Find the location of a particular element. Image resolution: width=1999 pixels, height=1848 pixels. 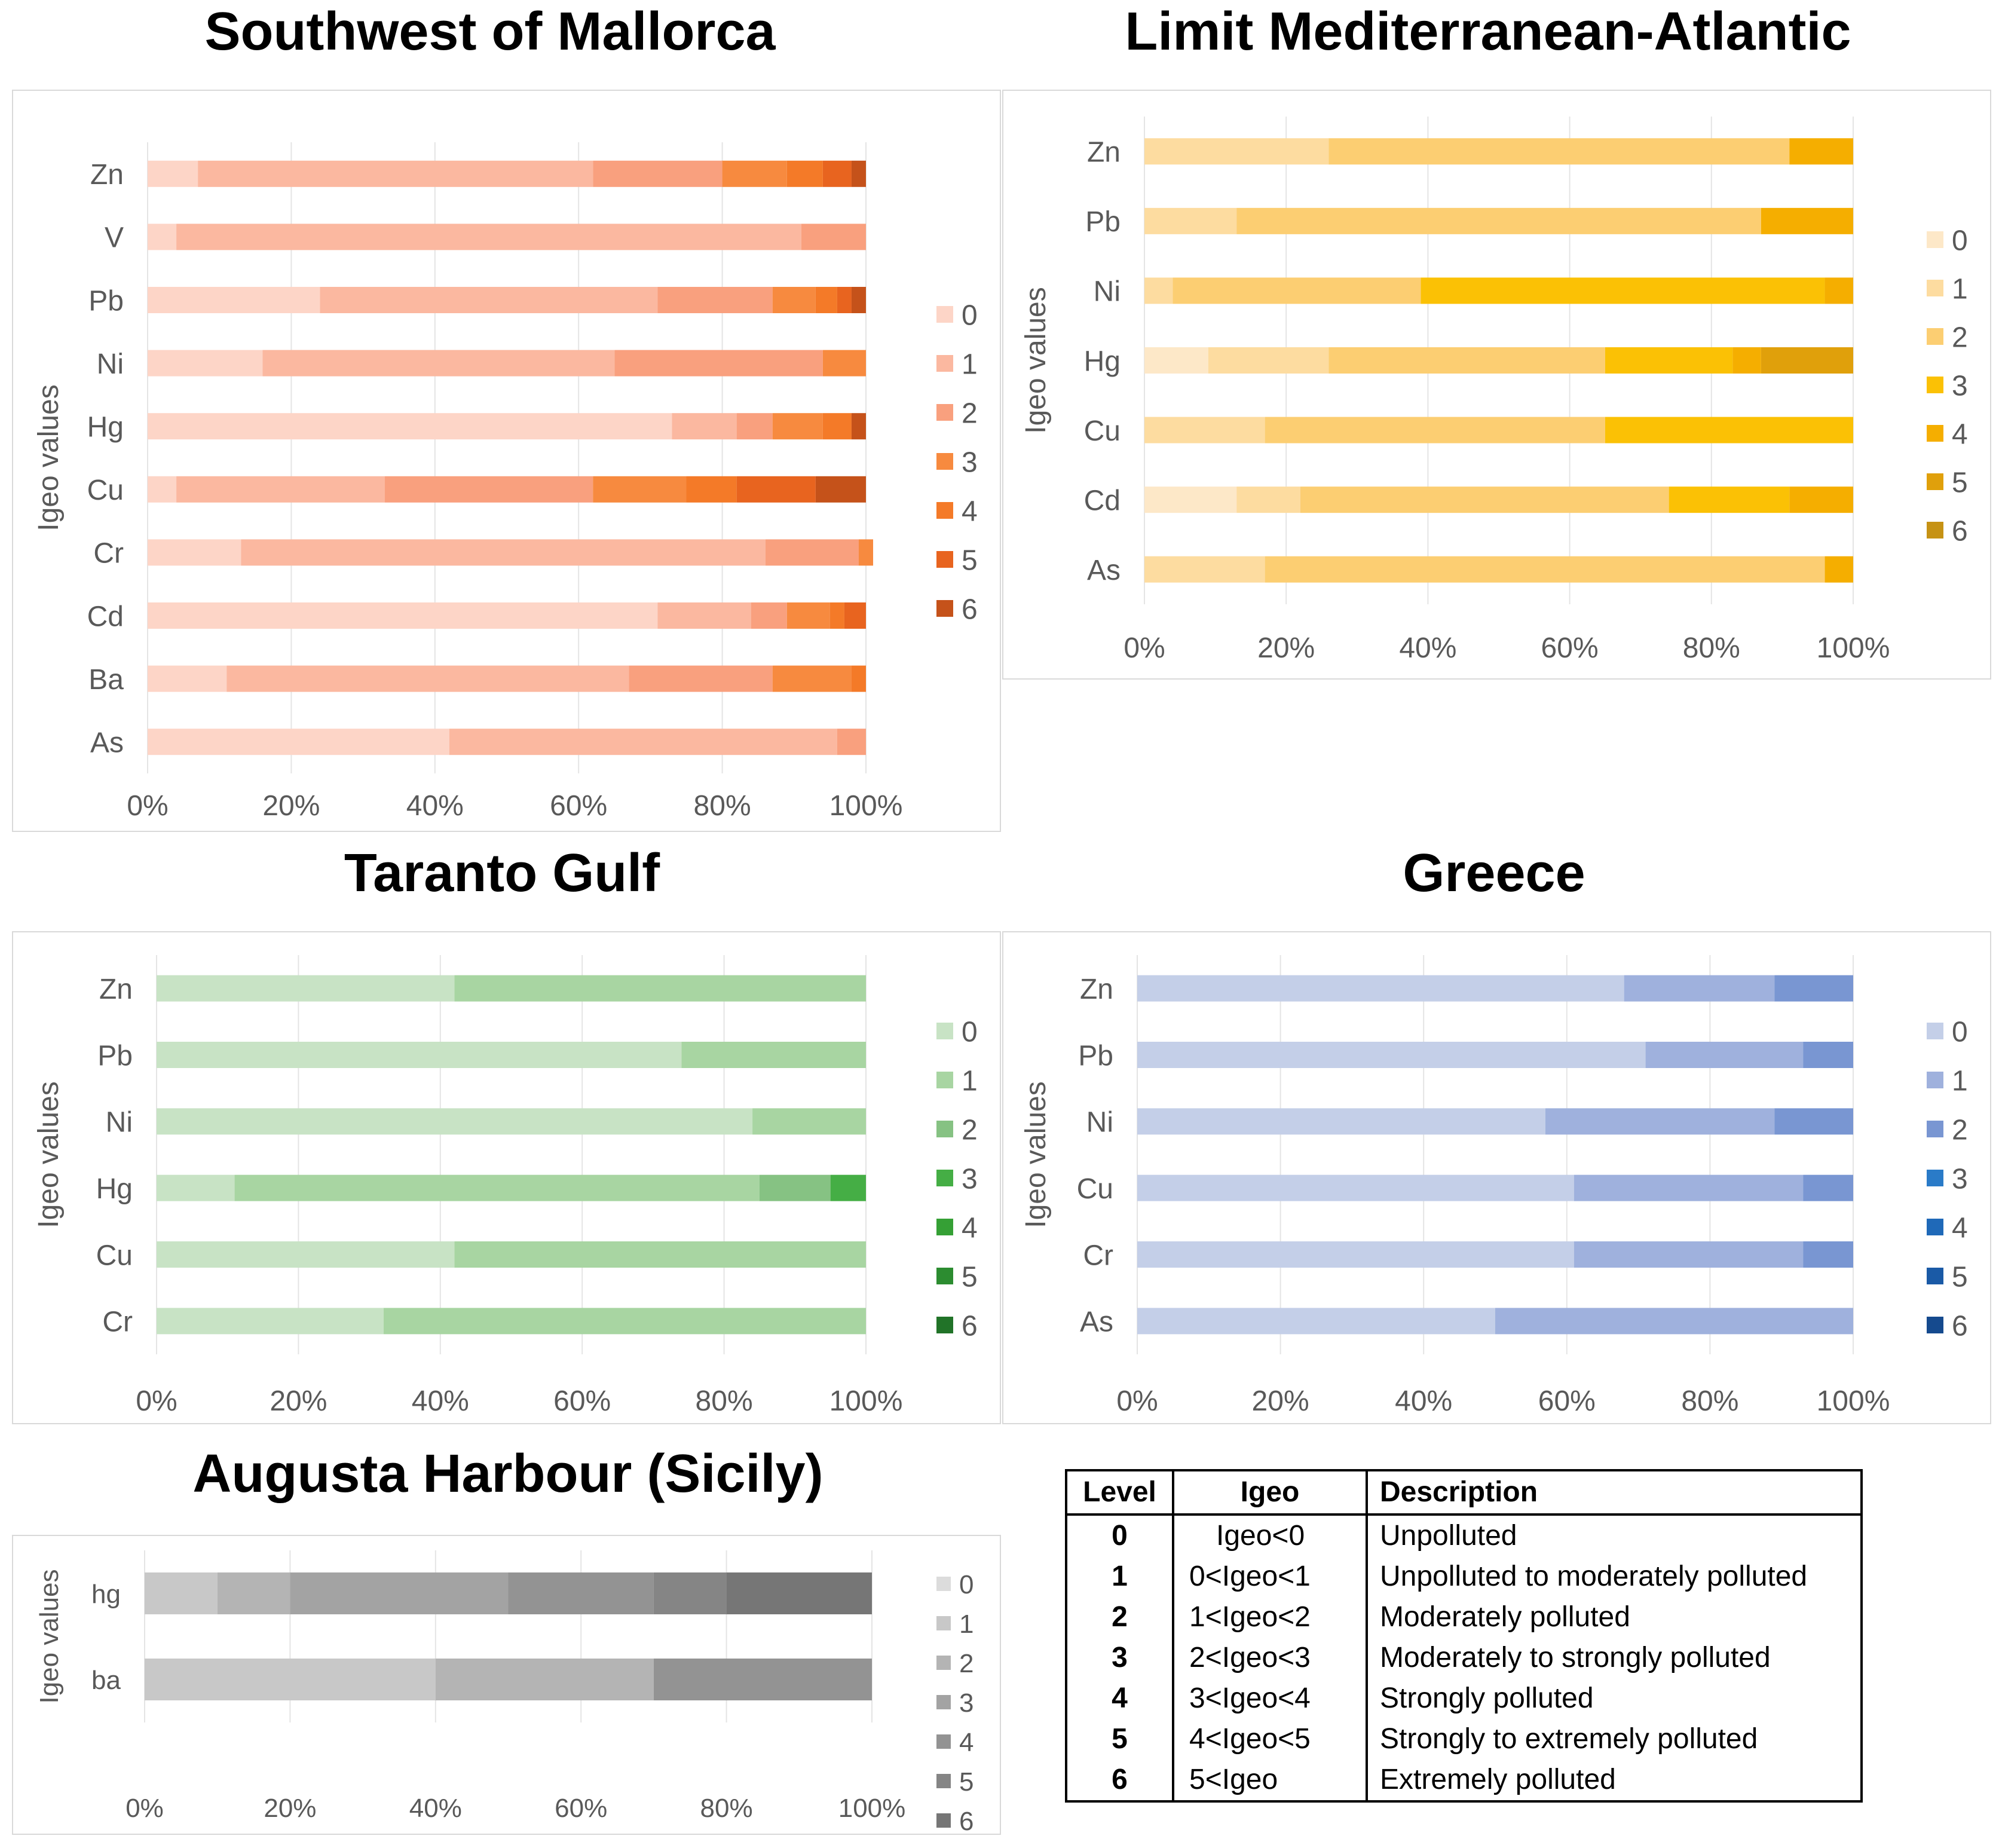

x-tick-label: 40% is located at coordinates (1428, 648).